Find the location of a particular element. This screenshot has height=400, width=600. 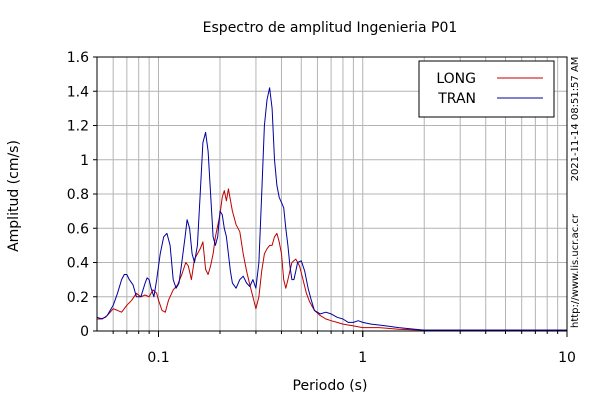

y-tick-label: 0 is located at coordinates (84, 332).